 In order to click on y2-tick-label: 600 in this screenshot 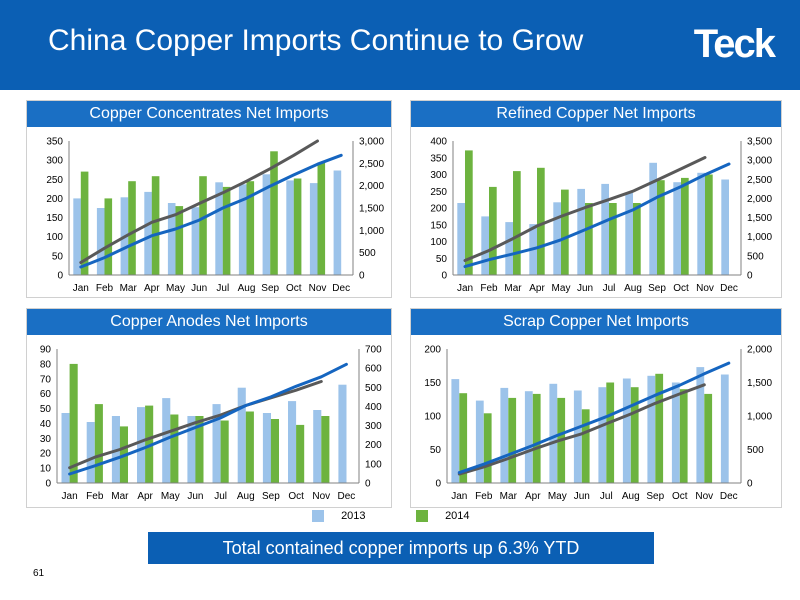, I will do `click(373, 369)`.